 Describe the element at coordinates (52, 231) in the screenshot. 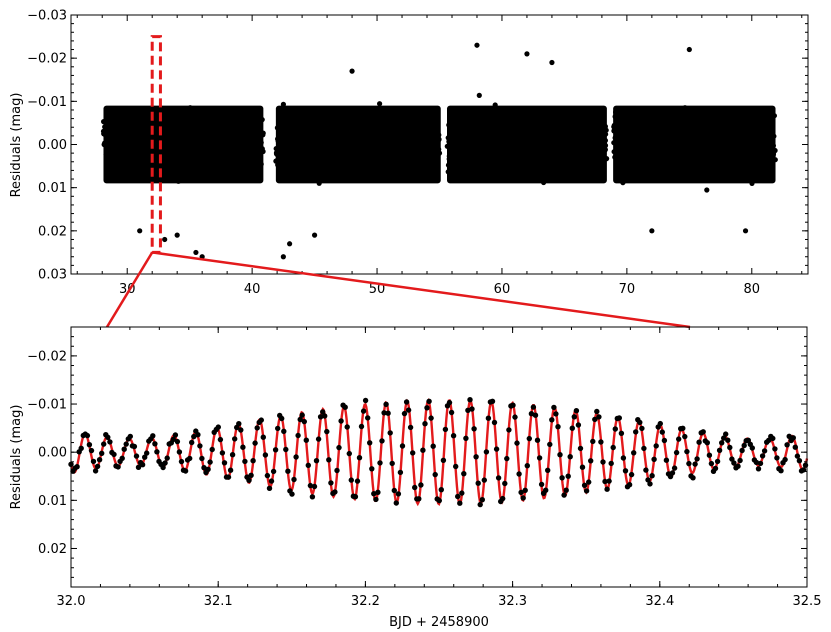

I see `y-tick-label: 0.02` at that location.